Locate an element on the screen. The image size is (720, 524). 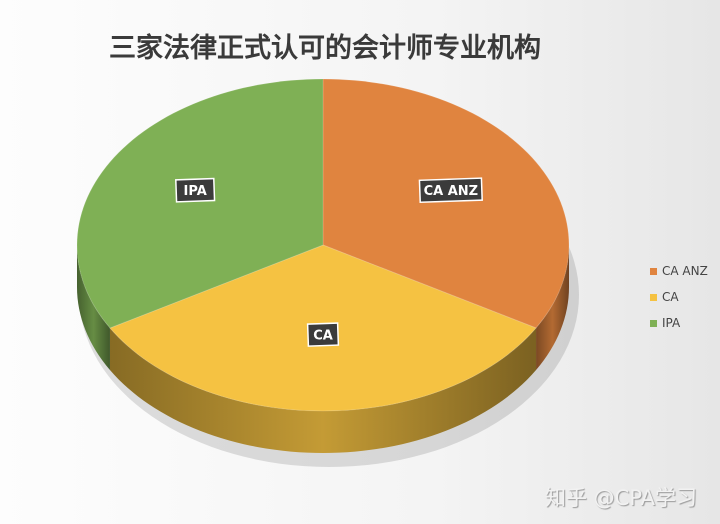
data-label: CA is located at coordinates (323, 336).